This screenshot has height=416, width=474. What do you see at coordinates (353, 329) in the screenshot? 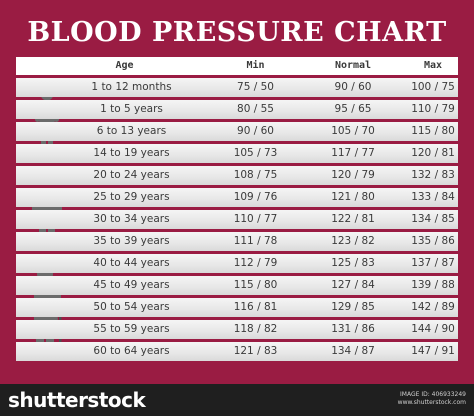
I see `normal-cell: 131 / 86` at bounding box center [353, 329].